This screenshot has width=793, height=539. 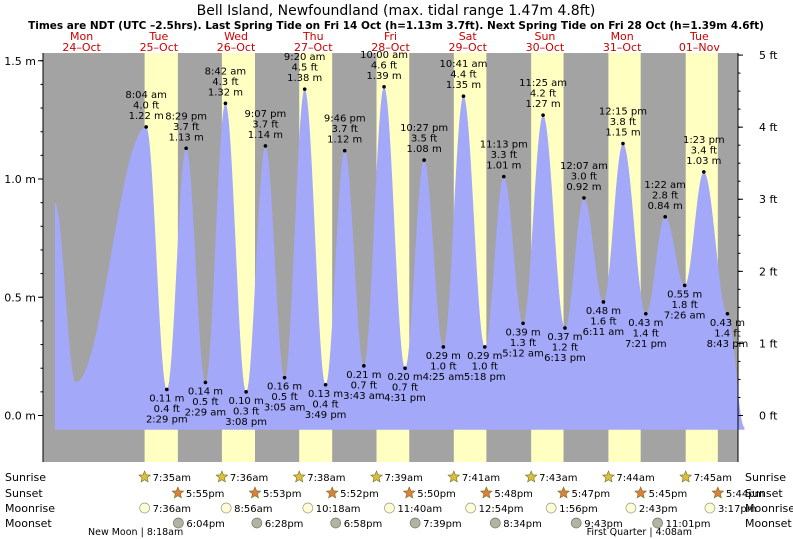 I want to click on high-tide-ft: 3.8 ft, so click(x=623, y=122).